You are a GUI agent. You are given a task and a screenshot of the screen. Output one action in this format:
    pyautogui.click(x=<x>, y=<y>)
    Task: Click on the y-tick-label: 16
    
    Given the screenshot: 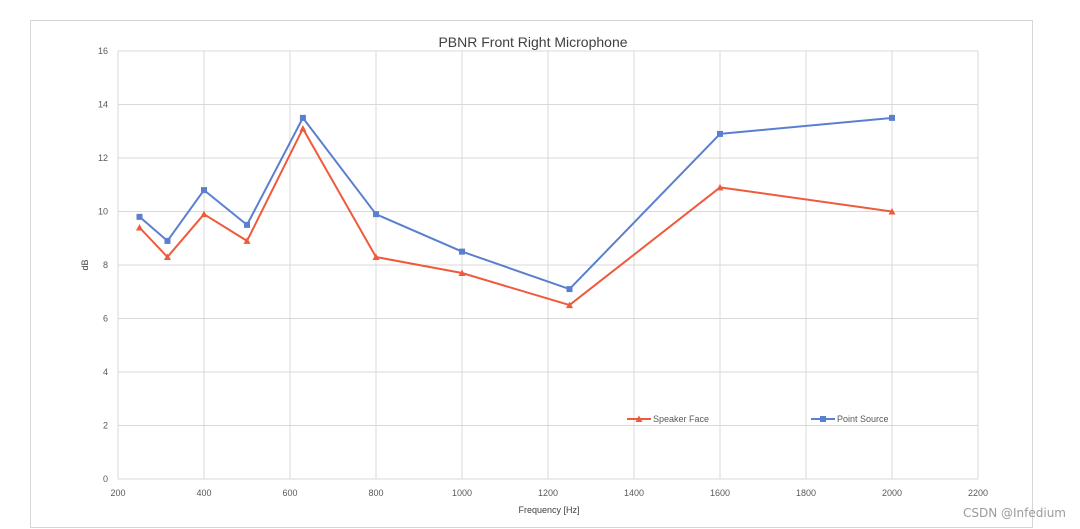 What is the action you would take?
    pyautogui.click(x=103, y=51)
    